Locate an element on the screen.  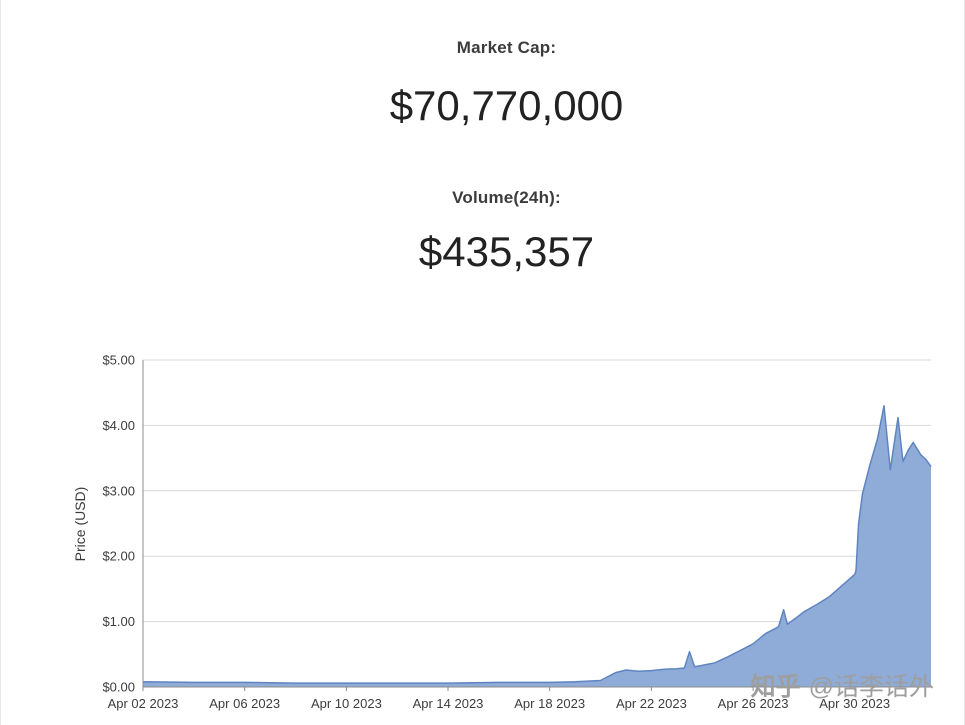
zhihu-logo: 知乎 is located at coordinates (775, 687).